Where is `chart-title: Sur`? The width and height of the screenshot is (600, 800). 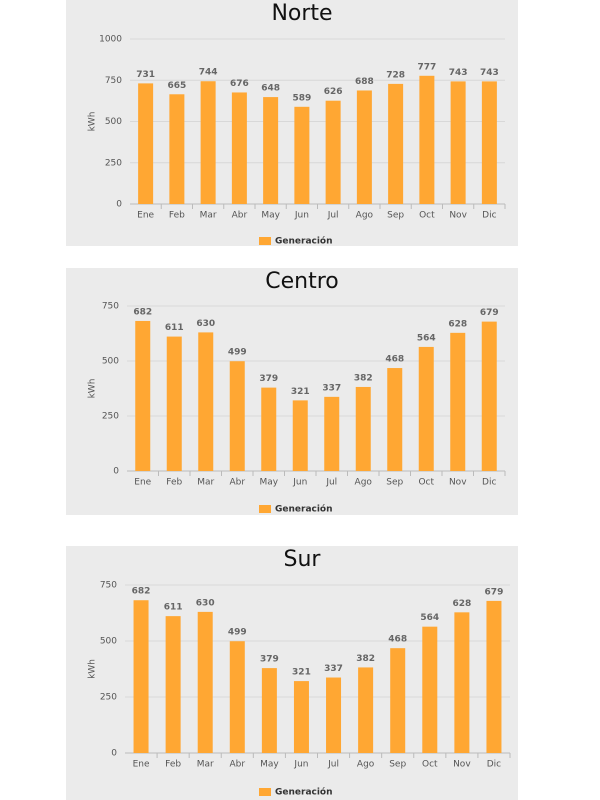
chart-title: Sur is located at coordinates (303, 559).